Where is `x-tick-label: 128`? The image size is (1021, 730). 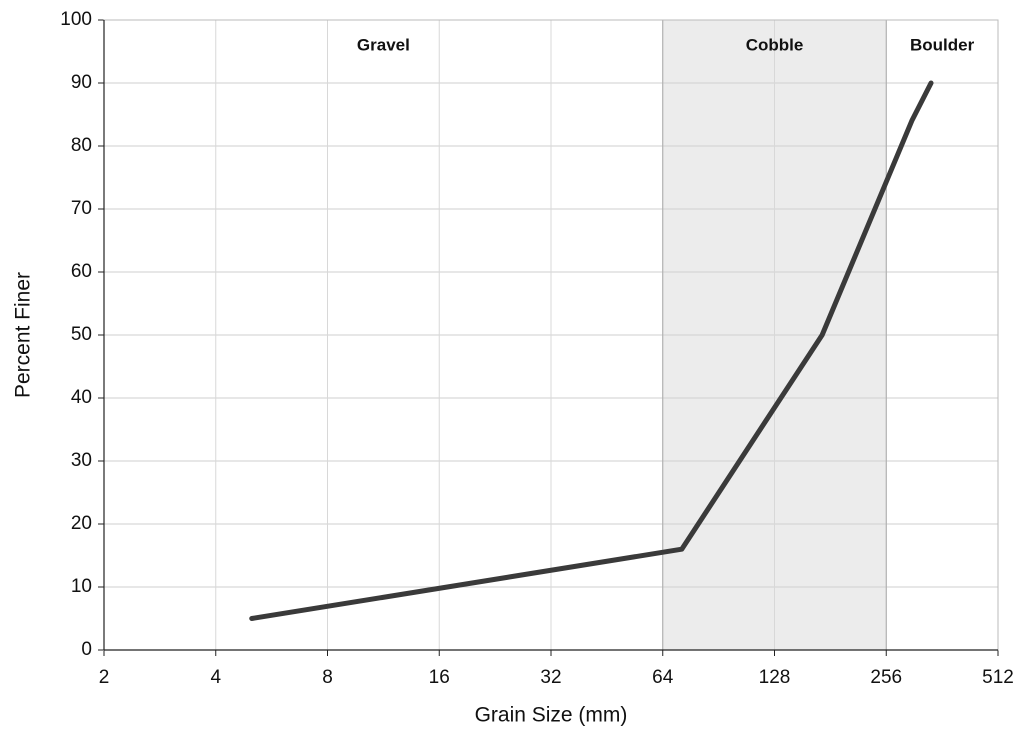 x-tick-label: 128 is located at coordinates (775, 677).